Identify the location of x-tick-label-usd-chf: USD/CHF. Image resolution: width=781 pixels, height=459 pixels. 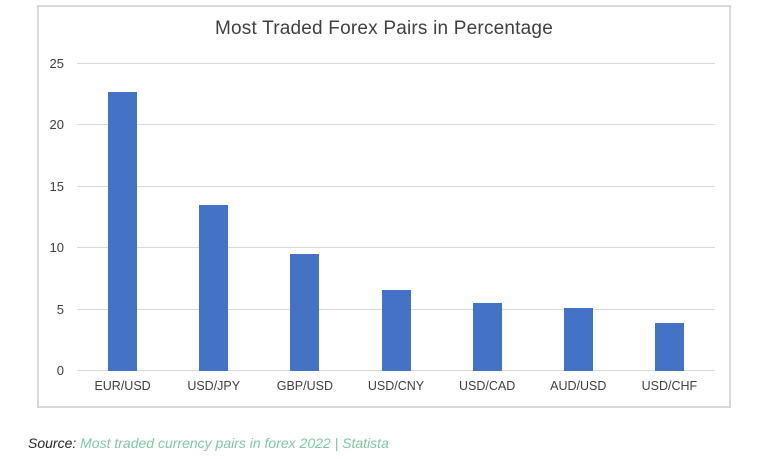
(669, 386).